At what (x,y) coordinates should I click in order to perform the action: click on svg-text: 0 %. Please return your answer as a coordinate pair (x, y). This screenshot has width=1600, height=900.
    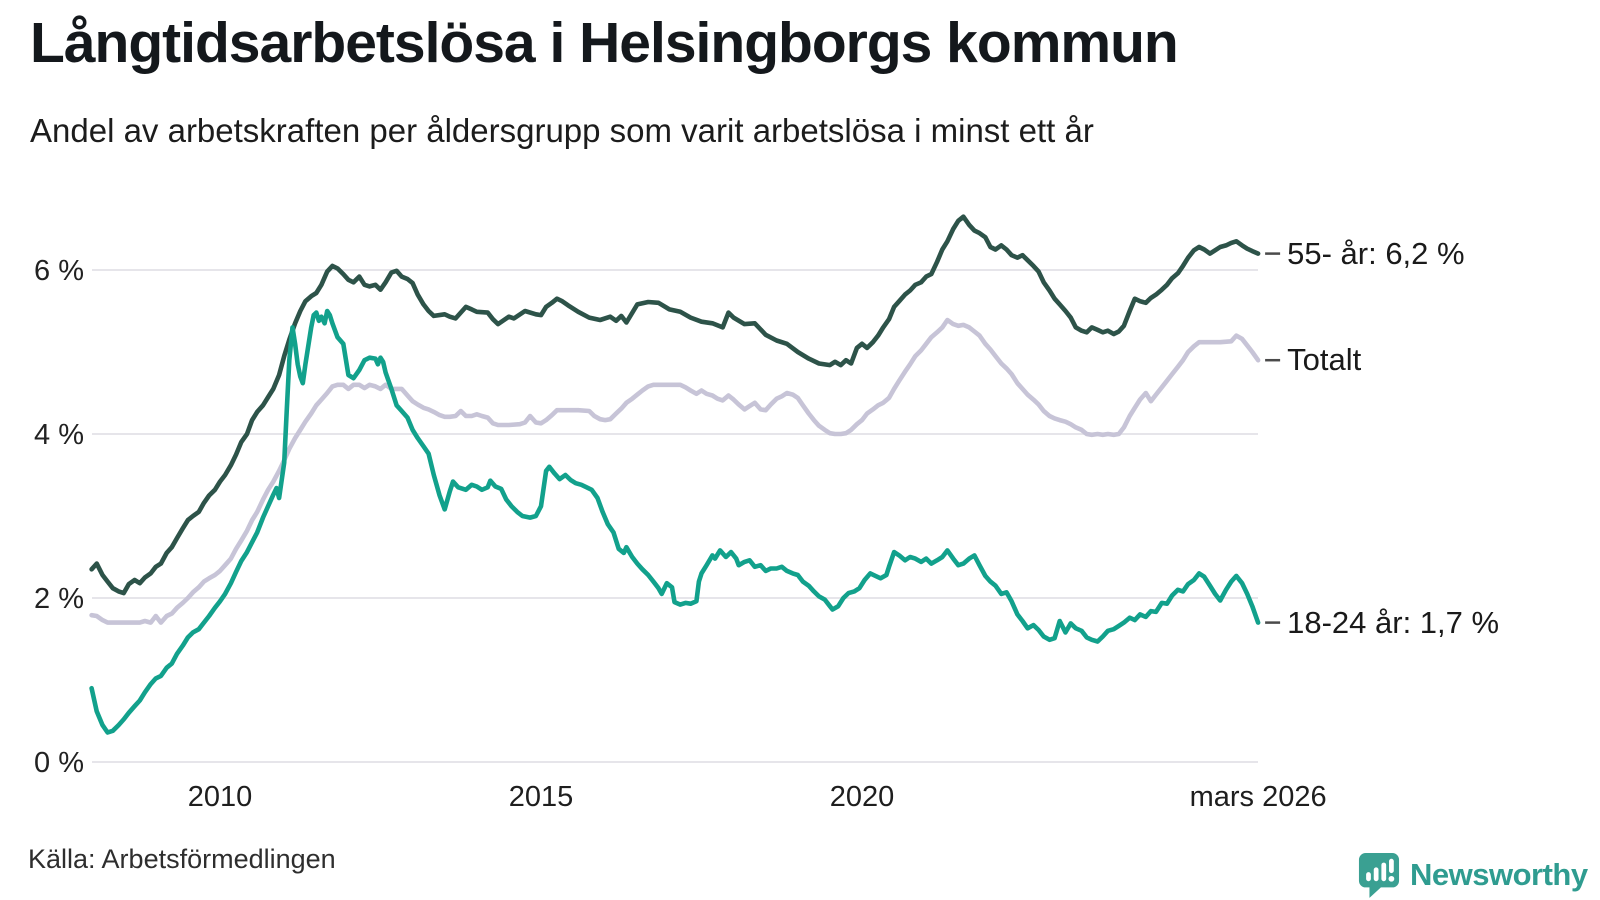
    Looking at the image, I should click on (59, 763).